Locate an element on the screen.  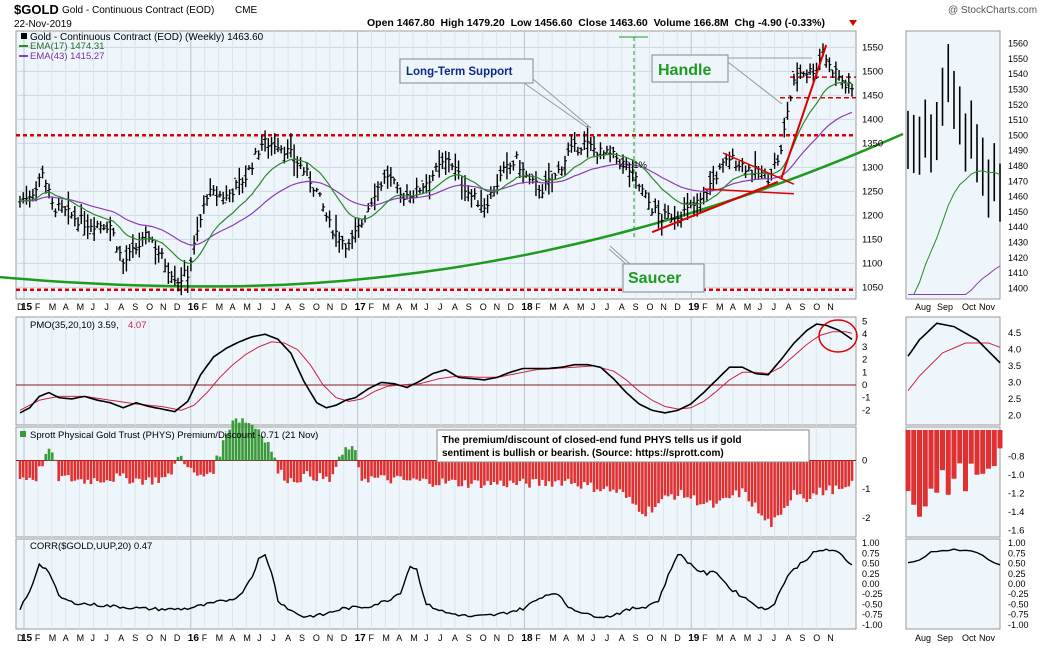
side-phys-ytick-label: -1.0 is located at coordinates (1016, 475).